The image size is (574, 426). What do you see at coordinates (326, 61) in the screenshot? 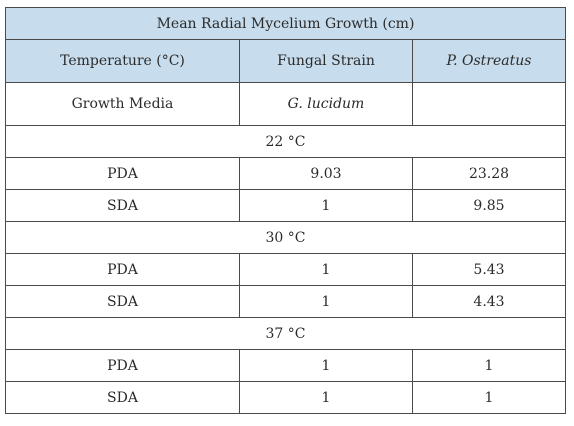
I see `header-fungal-strain: Fungal Strain` at bounding box center [326, 61].